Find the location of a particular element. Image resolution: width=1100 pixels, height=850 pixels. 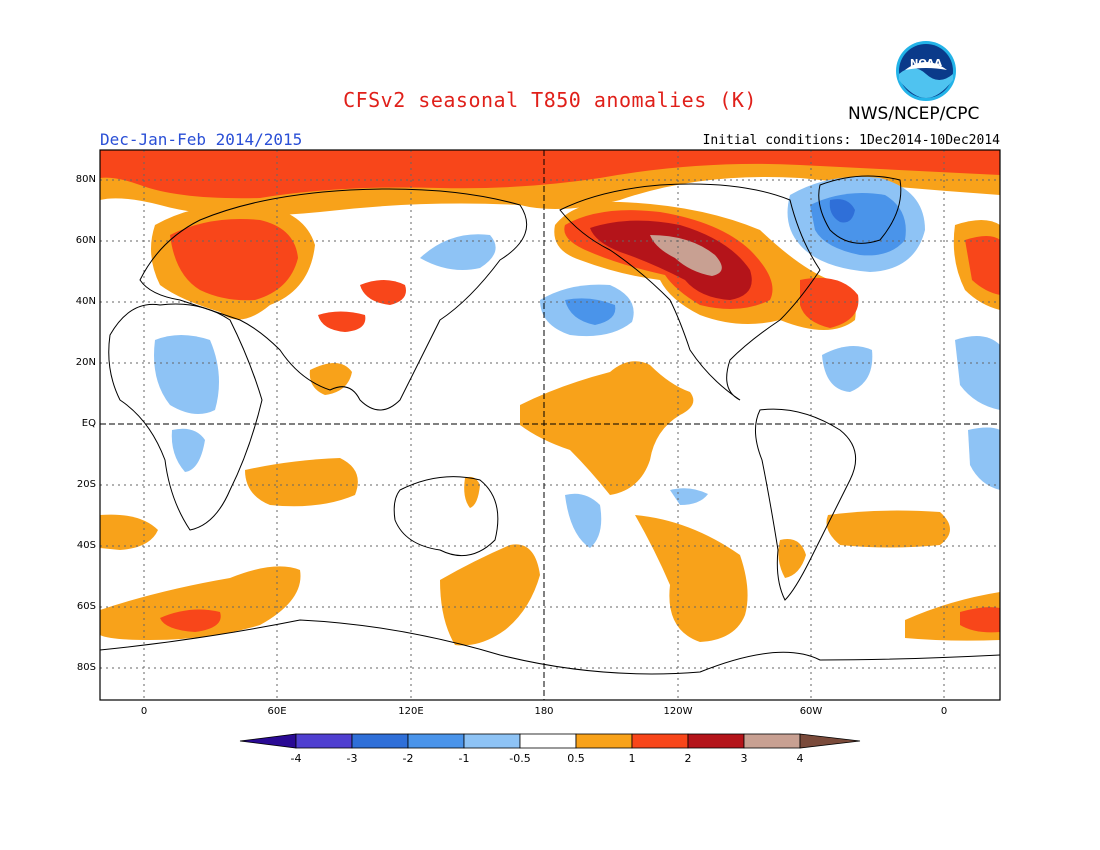

north-america-extreme-warm is located at coordinates (686, 255).